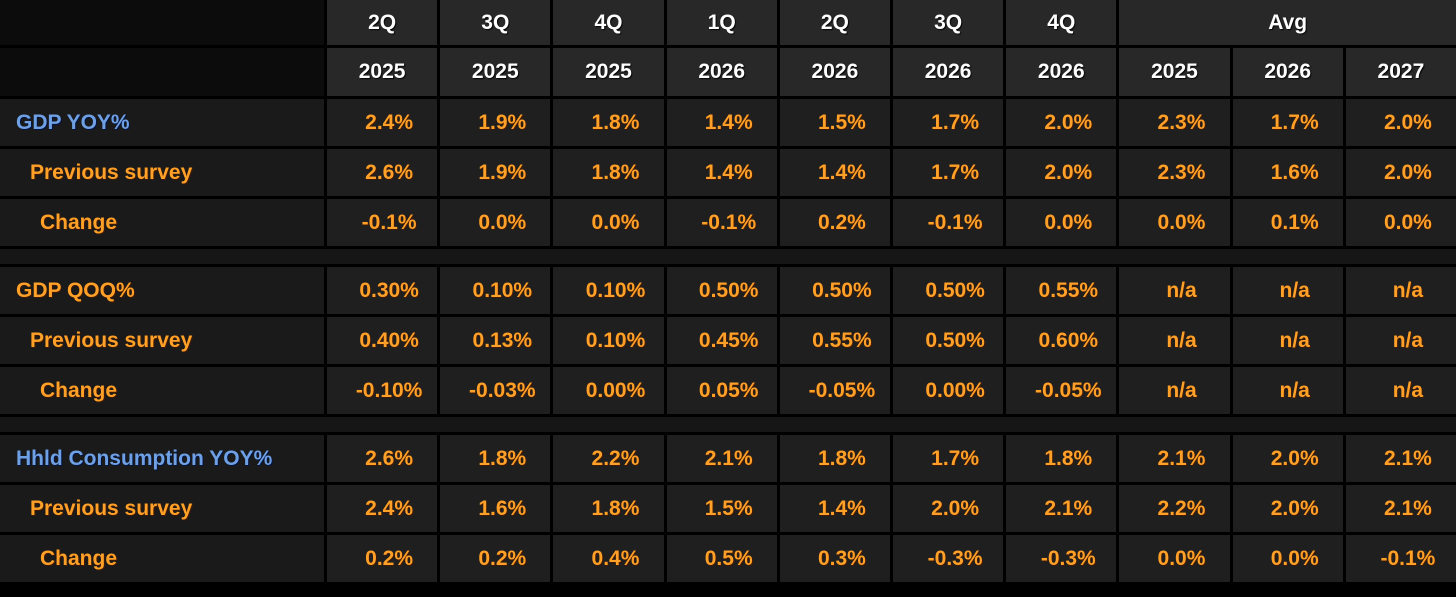  Describe the element at coordinates (1287, 22) in the screenshot. I see `header-avg: Avg` at that location.